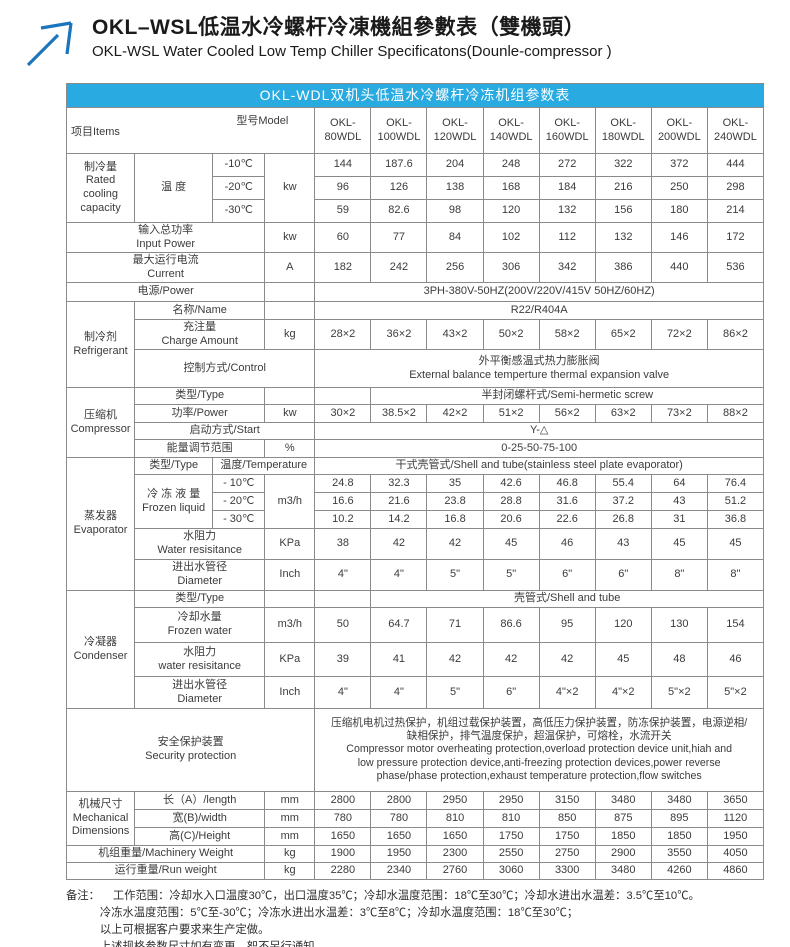 The height and width of the screenshot is (947, 790). I want to click on value-cell: 5", so click(511, 575).